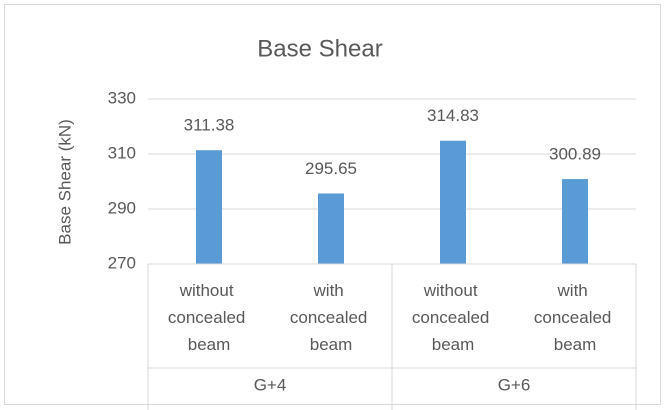 This screenshot has width=670, height=410. I want to click on group-label: G+6, so click(514, 384).